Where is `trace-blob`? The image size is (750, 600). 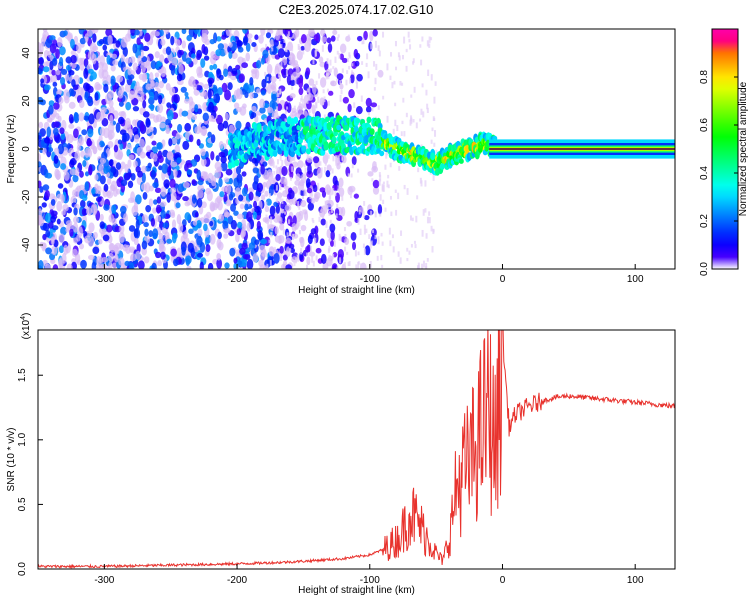 trace-blob is located at coordinates (347, 128).